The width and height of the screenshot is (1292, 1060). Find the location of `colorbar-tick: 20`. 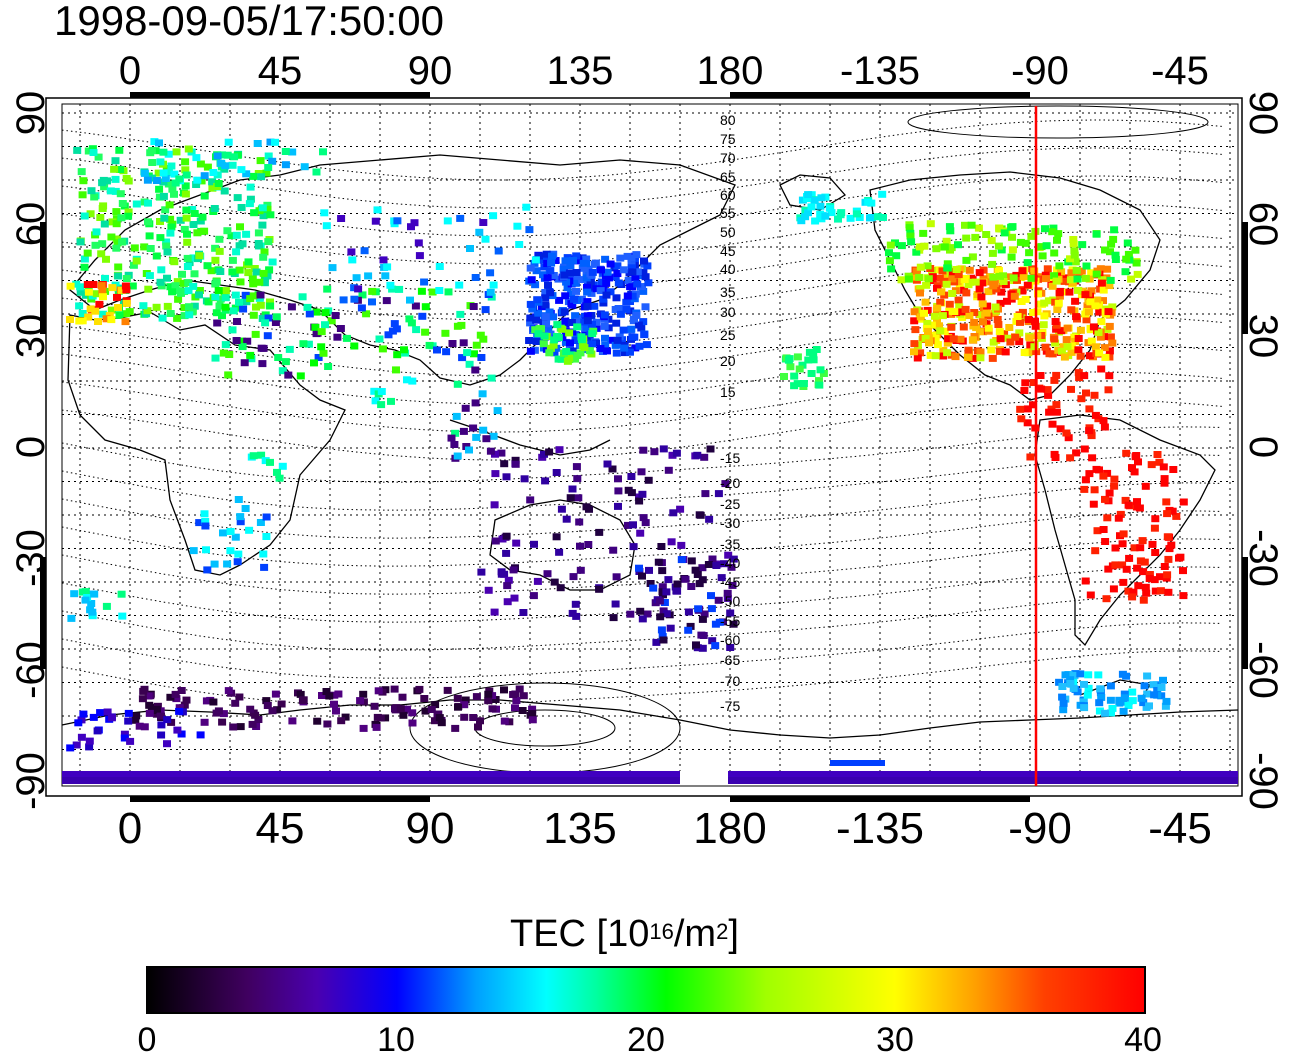

colorbar-tick: 20 is located at coordinates (646, 1040).